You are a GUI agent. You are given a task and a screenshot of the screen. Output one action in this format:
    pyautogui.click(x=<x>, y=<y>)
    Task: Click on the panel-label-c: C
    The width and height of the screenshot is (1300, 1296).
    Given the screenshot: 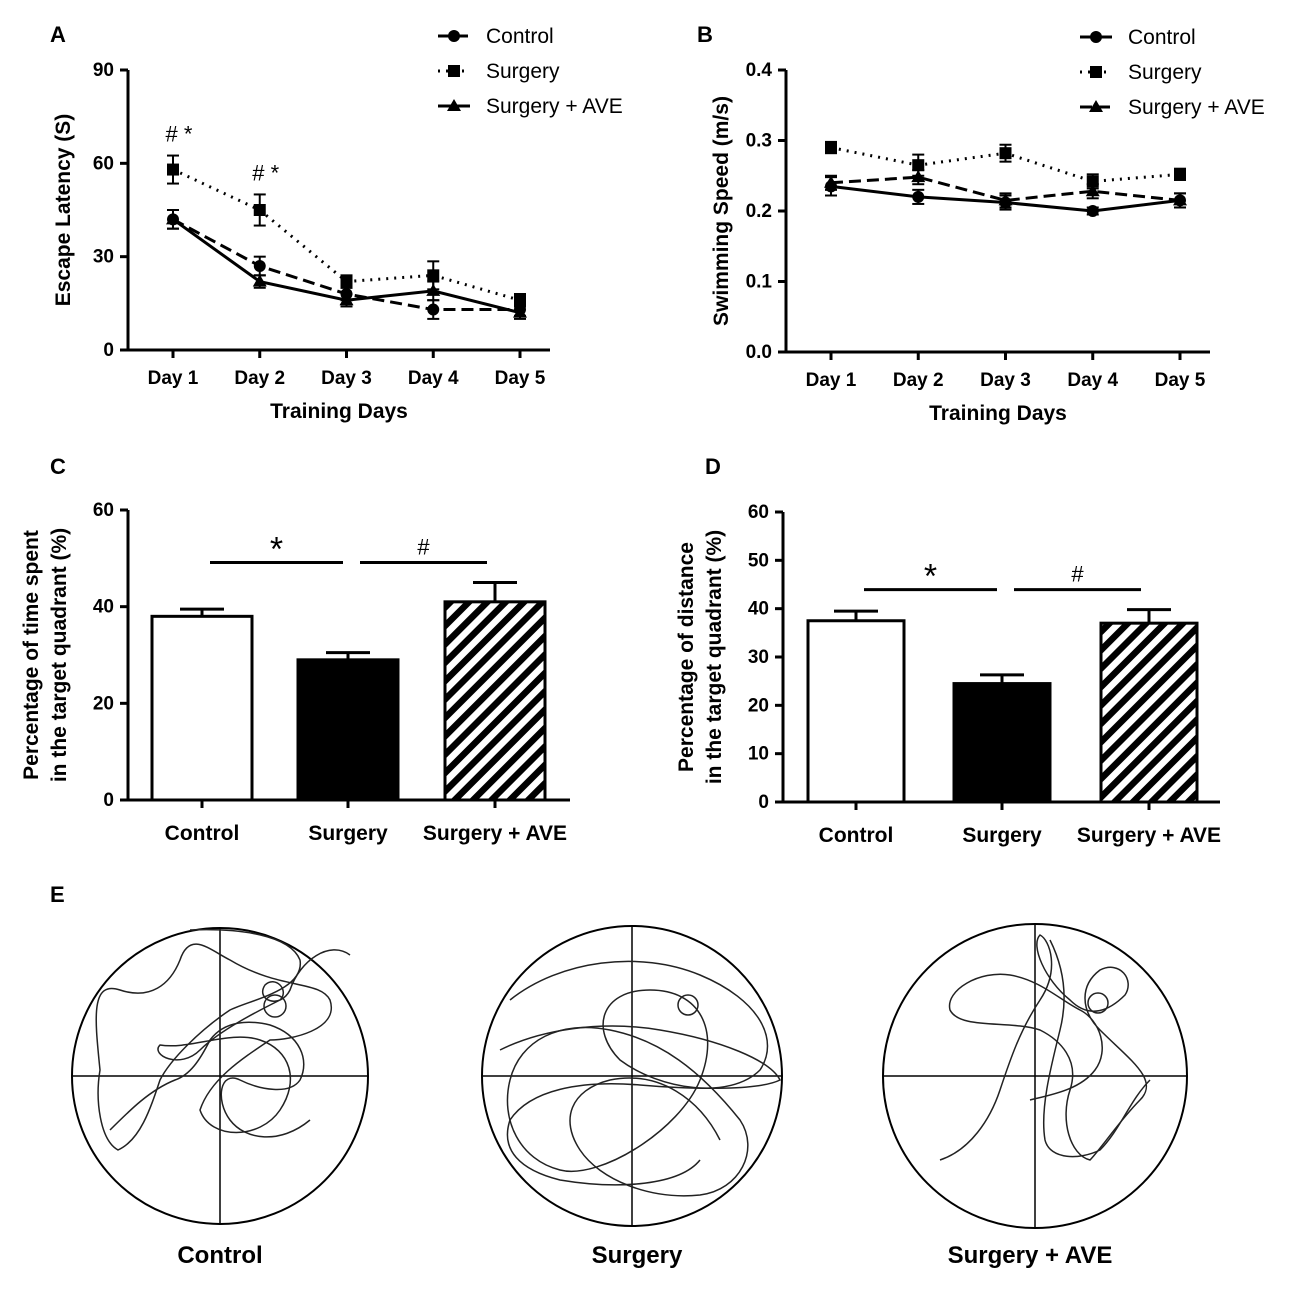 What is the action you would take?
    pyautogui.click(x=58, y=466)
    